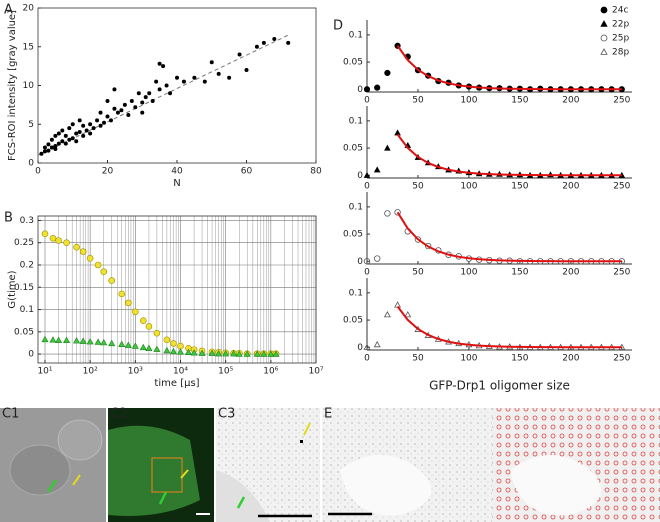 The width and height of the screenshot is (660, 522). I want to click on x-tick-label: 10¹, so click(44, 372).